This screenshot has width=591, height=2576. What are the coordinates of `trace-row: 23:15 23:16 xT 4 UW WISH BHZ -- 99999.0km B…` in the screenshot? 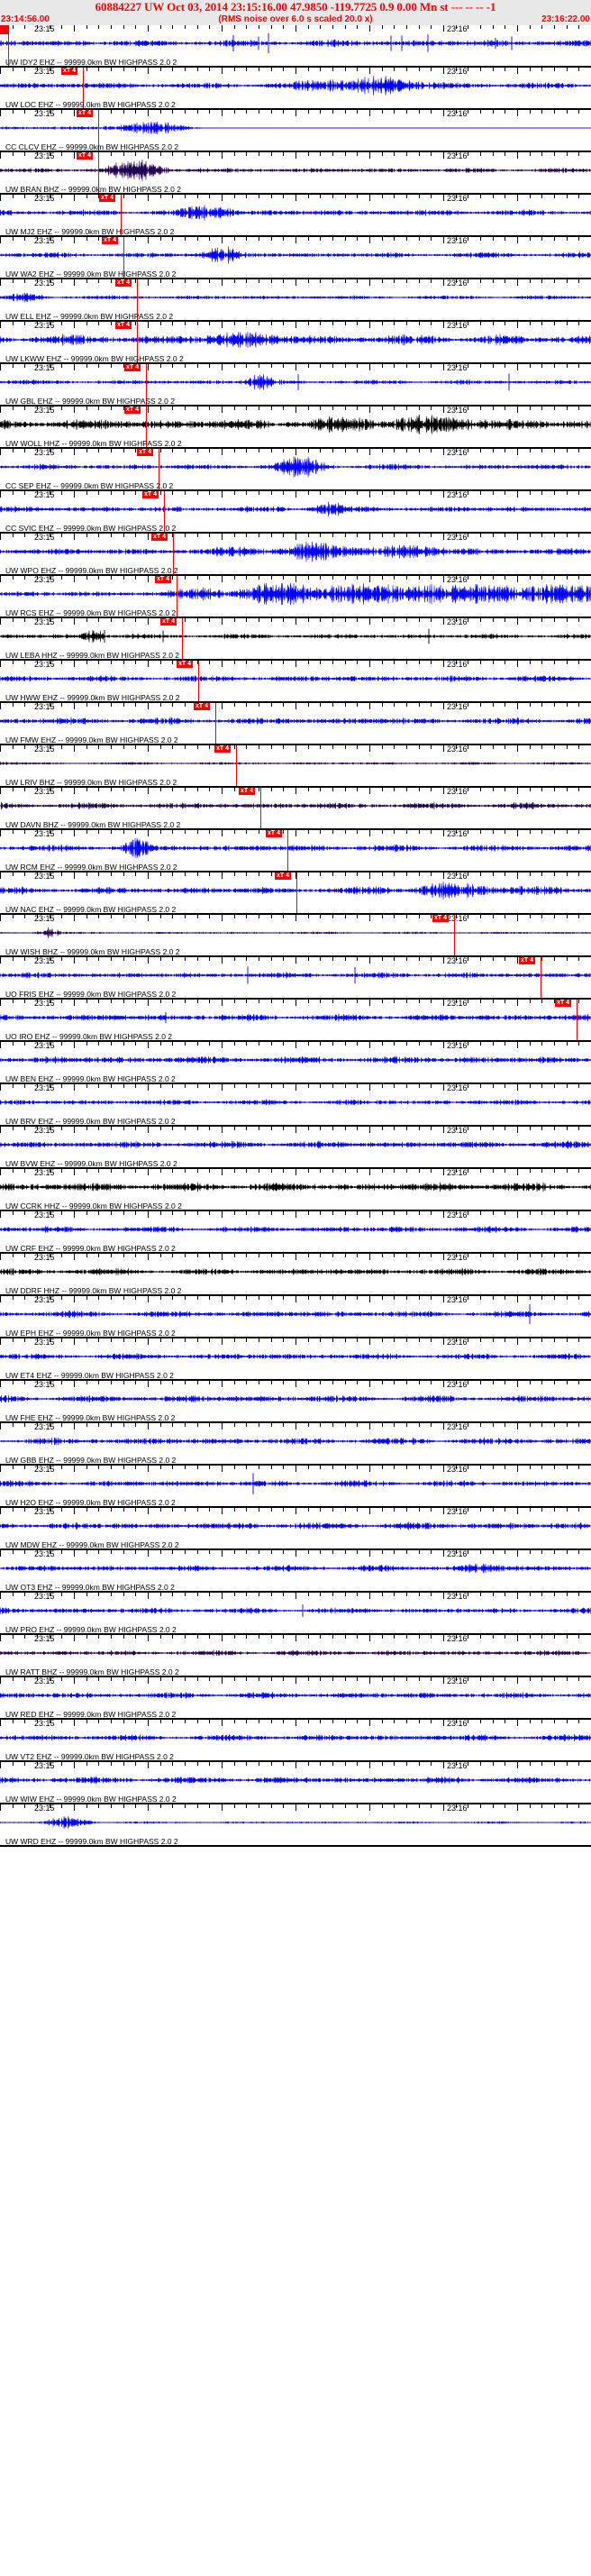 It's located at (295, 936).